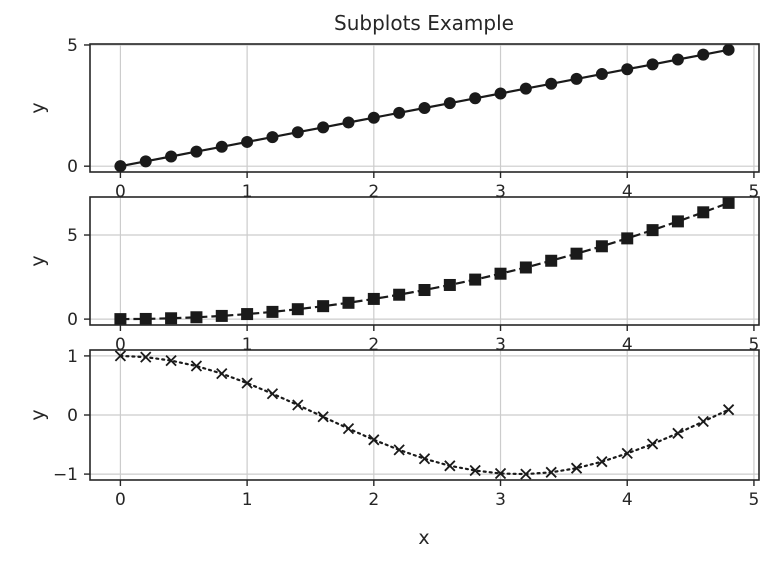 The height and width of the screenshot is (563, 779). Describe the element at coordinates (424, 23) in the screenshot. I see `chart-title: Subplots Example` at that location.